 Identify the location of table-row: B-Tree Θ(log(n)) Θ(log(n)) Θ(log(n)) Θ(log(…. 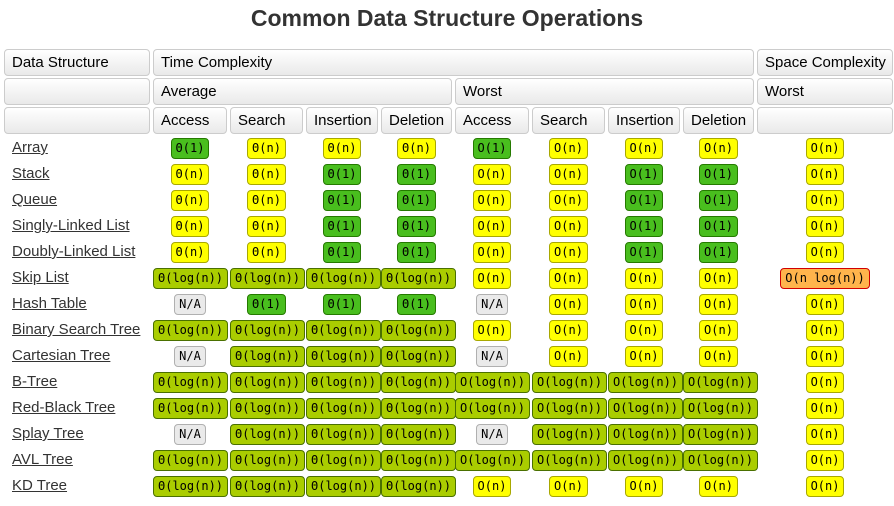
(448, 382).